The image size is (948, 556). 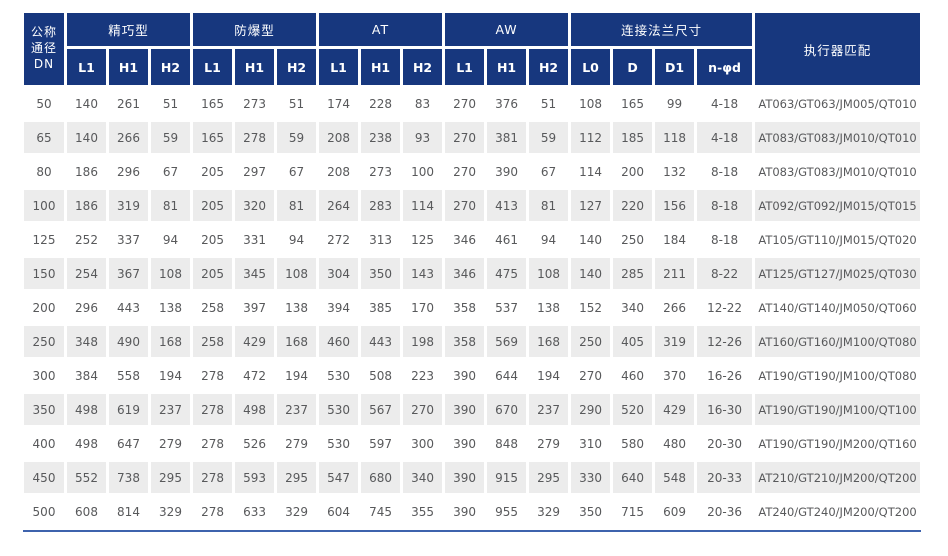 I want to click on cell-actuator-match: AT190/GT190/JM100/QT080, so click(x=837, y=375).